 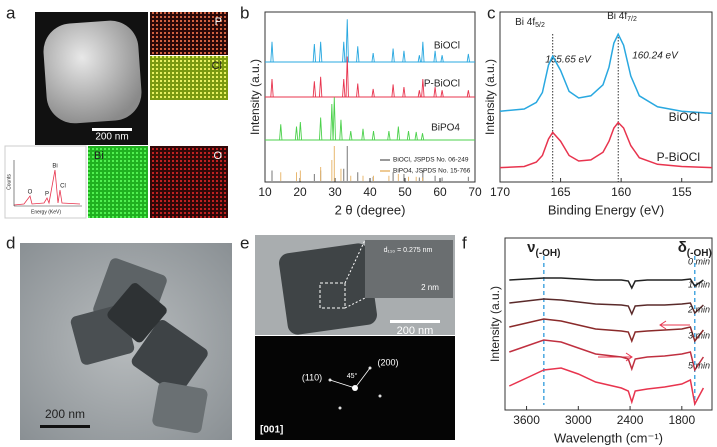 What do you see at coordinates (387, 362) in the screenshot?
I see `spot-label: (200)` at bounding box center [387, 362].